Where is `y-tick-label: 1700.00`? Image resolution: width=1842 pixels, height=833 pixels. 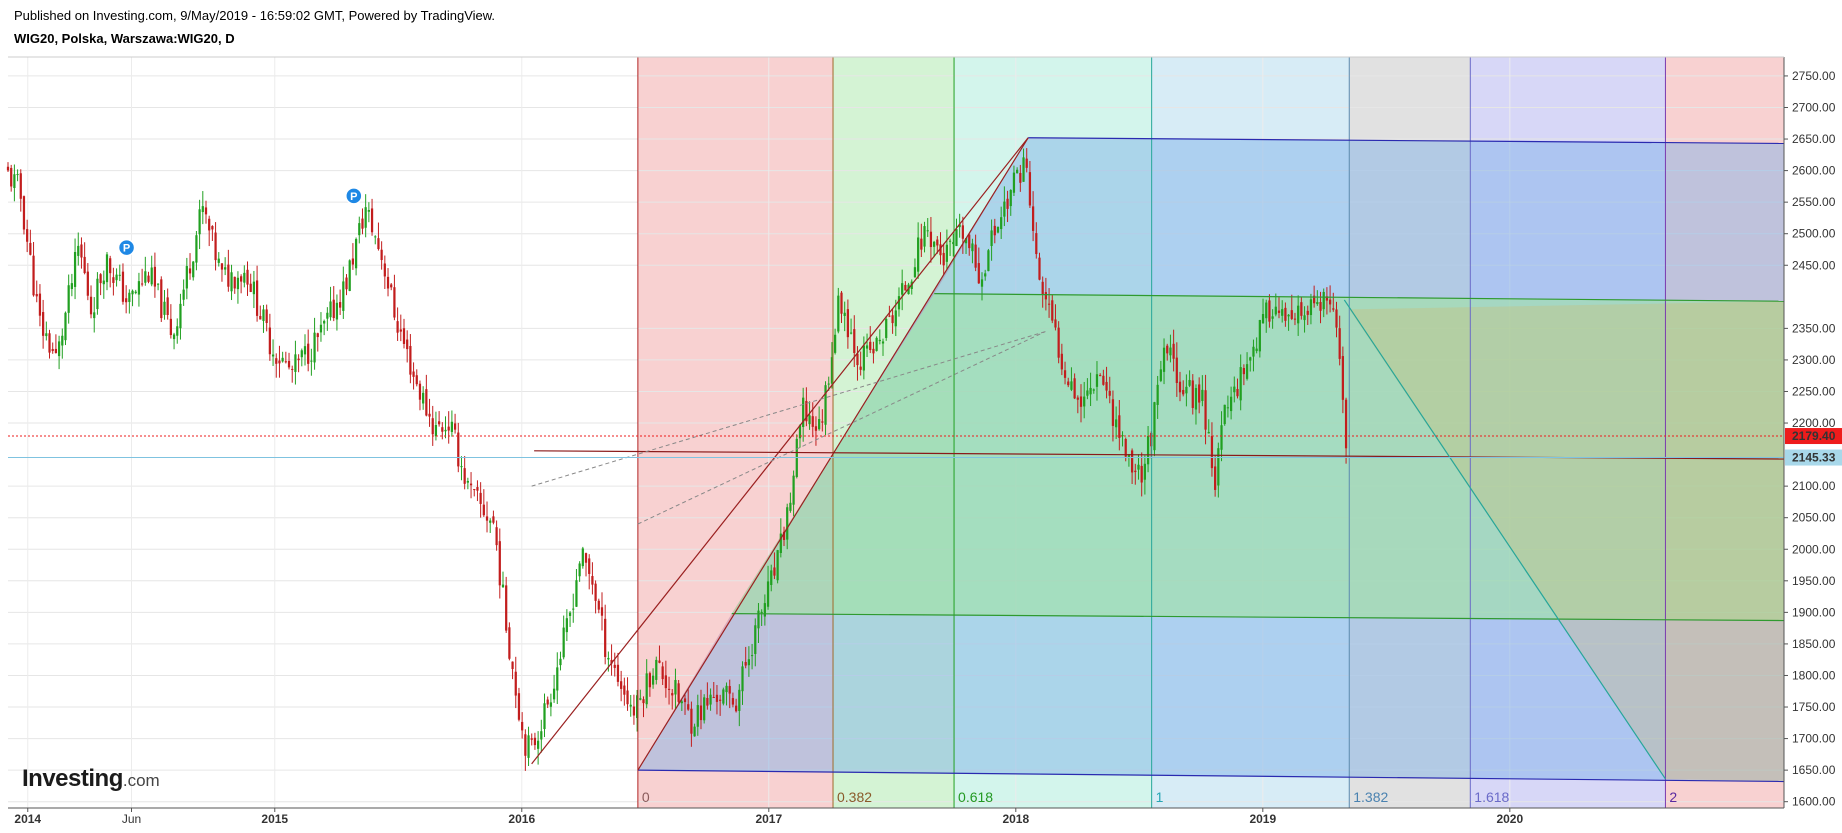
y-tick-label: 1700.00 is located at coordinates (1814, 739).